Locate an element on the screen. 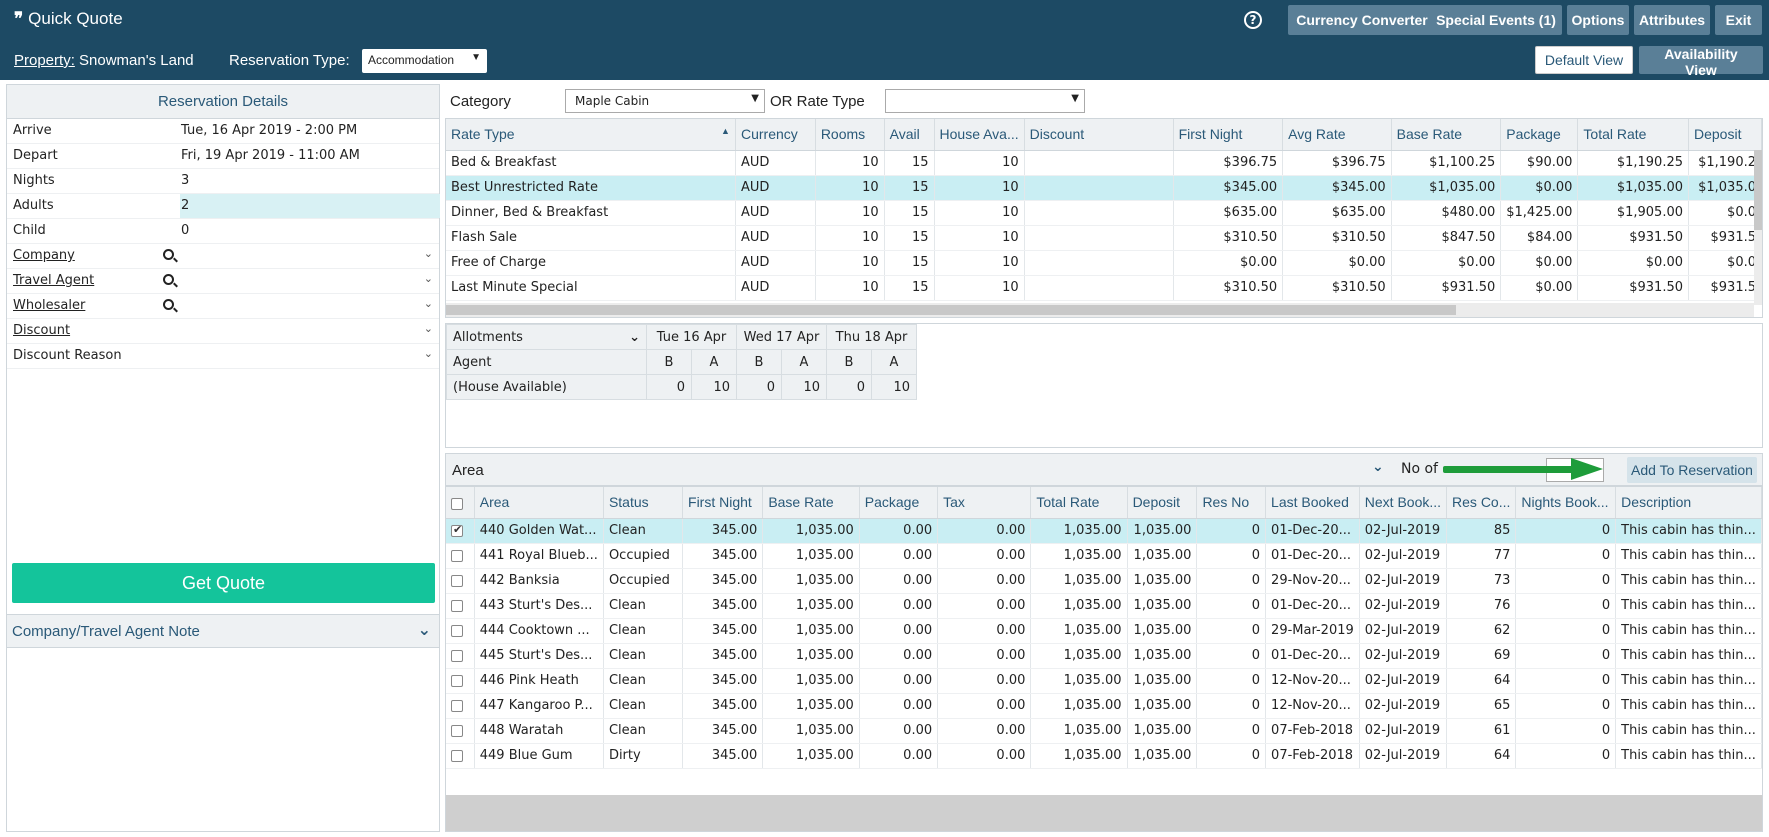  rates-horizontal-scrollbar is located at coordinates (1100, 310).